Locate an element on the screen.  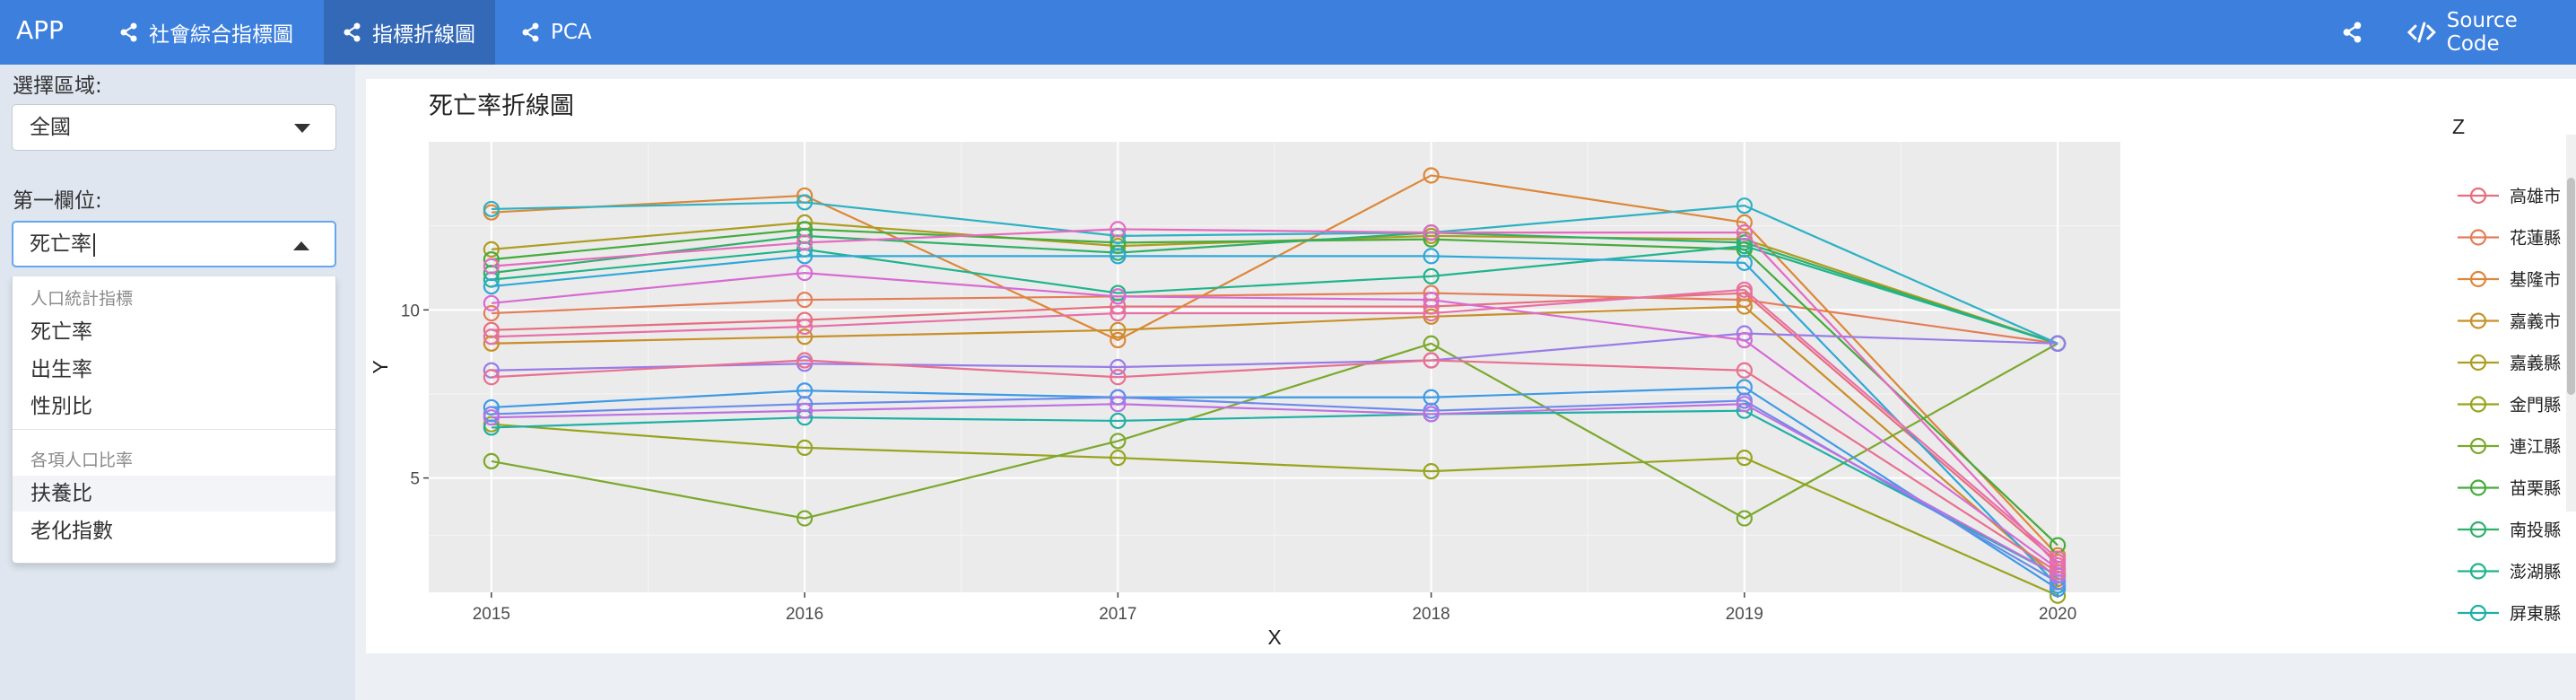
dropdown-option: 出生率 is located at coordinates (61, 370).